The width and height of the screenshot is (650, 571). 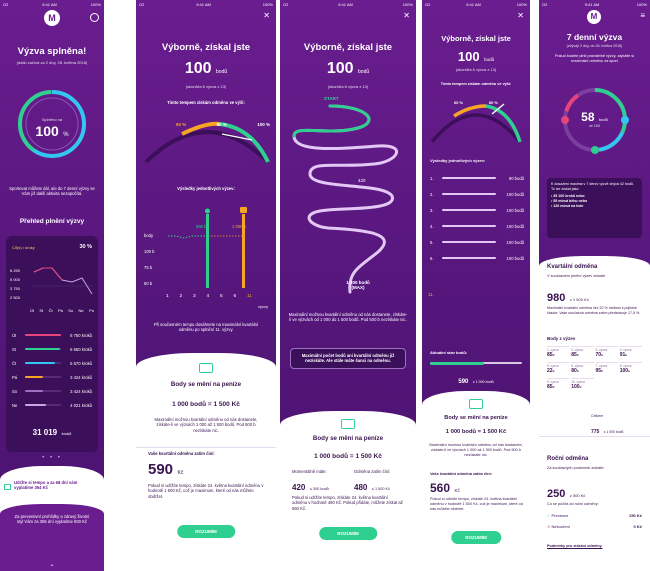 What do you see at coordinates (52, 405) in the screenshot?
I see `daily-steps-row: Ne 4 021 kroků` at bounding box center [52, 405].